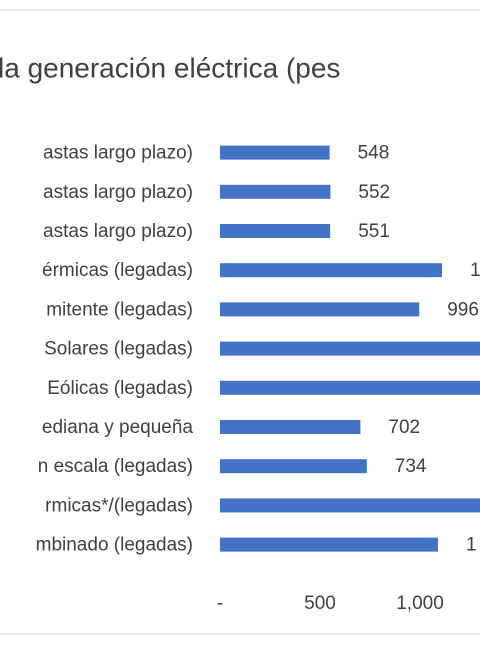  Describe the element at coordinates (115, 466) in the screenshot. I see `y-tick-label: n escala (legadas)` at that location.